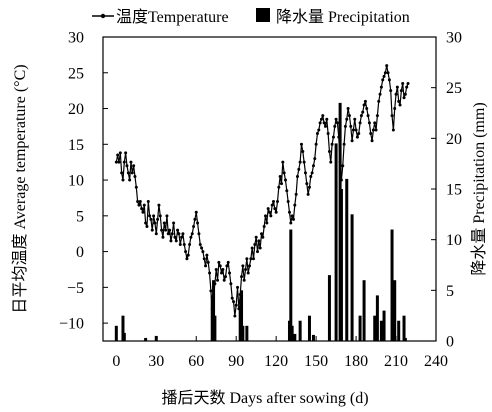 The image size is (492, 412). I want to click on legend-precipitation-label: 降水量 Precipitation, so click(343, 17).